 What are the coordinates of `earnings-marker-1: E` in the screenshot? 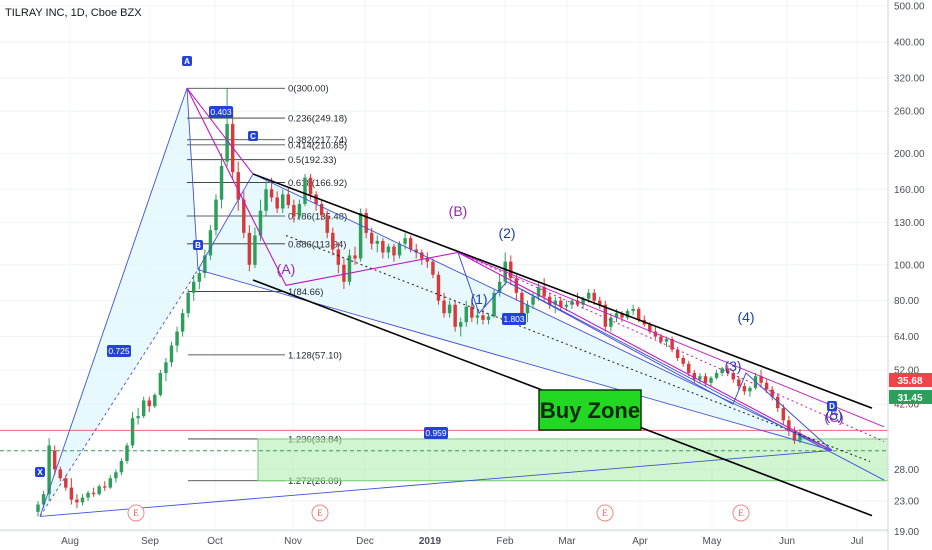 It's located at (136, 513).